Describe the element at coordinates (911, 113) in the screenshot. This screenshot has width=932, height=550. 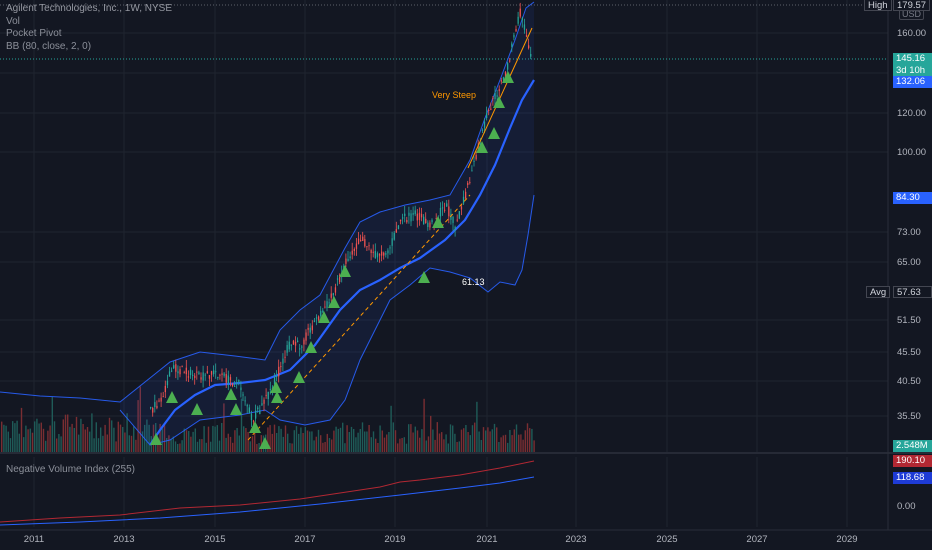
I see `price-tick-label: 120.00` at that location.